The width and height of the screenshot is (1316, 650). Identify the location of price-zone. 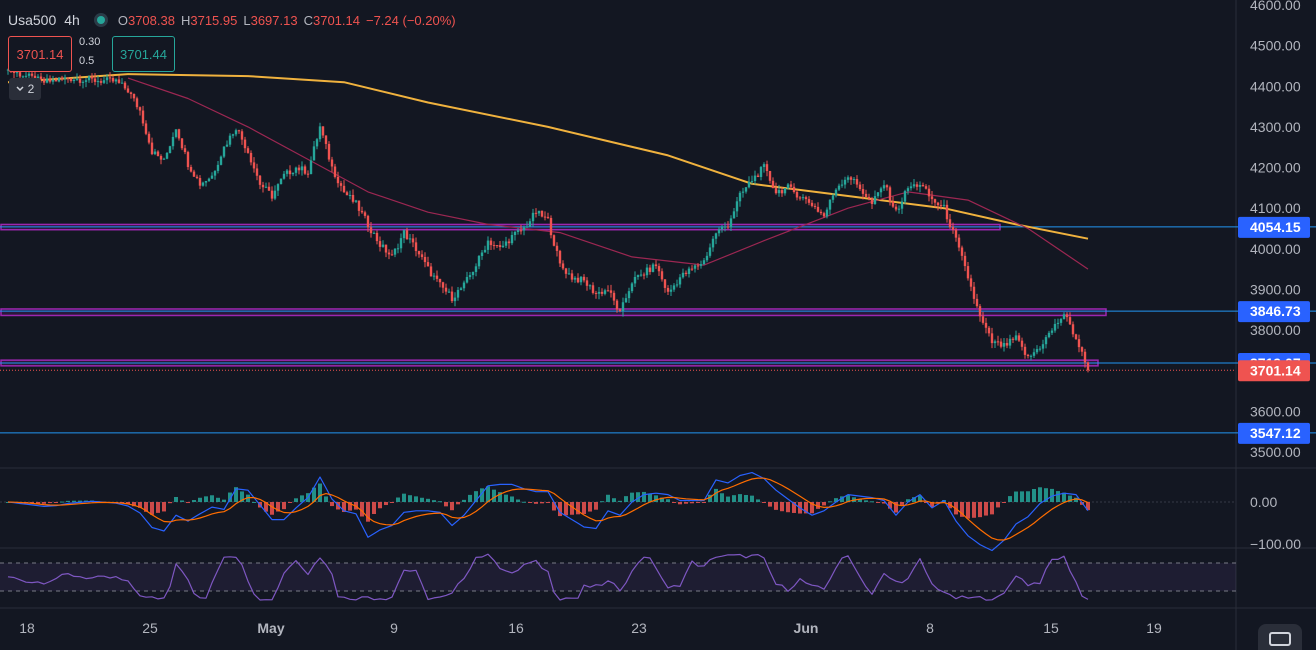
(553, 312).